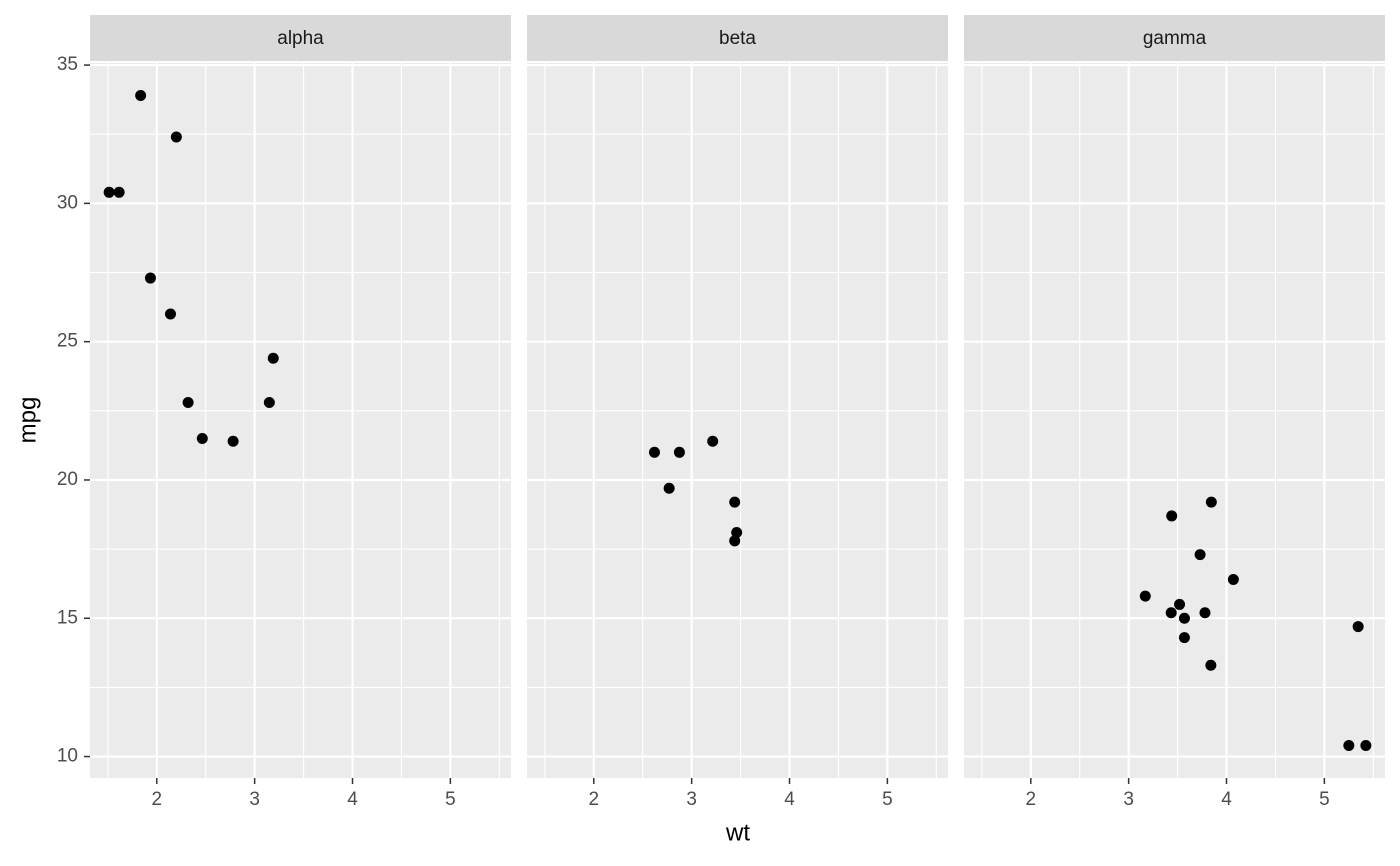  Describe the element at coordinates (737, 832) in the screenshot. I see `x-axis-title: wt` at that location.